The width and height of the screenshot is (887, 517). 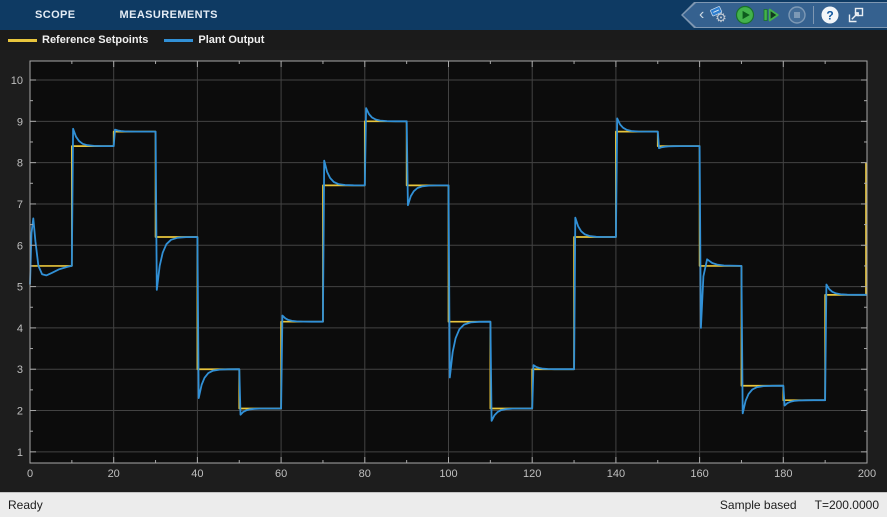 What do you see at coordinates (616, 474) in the screenshot?
I see `svg-text: 140` at bounding box center [616, 474].